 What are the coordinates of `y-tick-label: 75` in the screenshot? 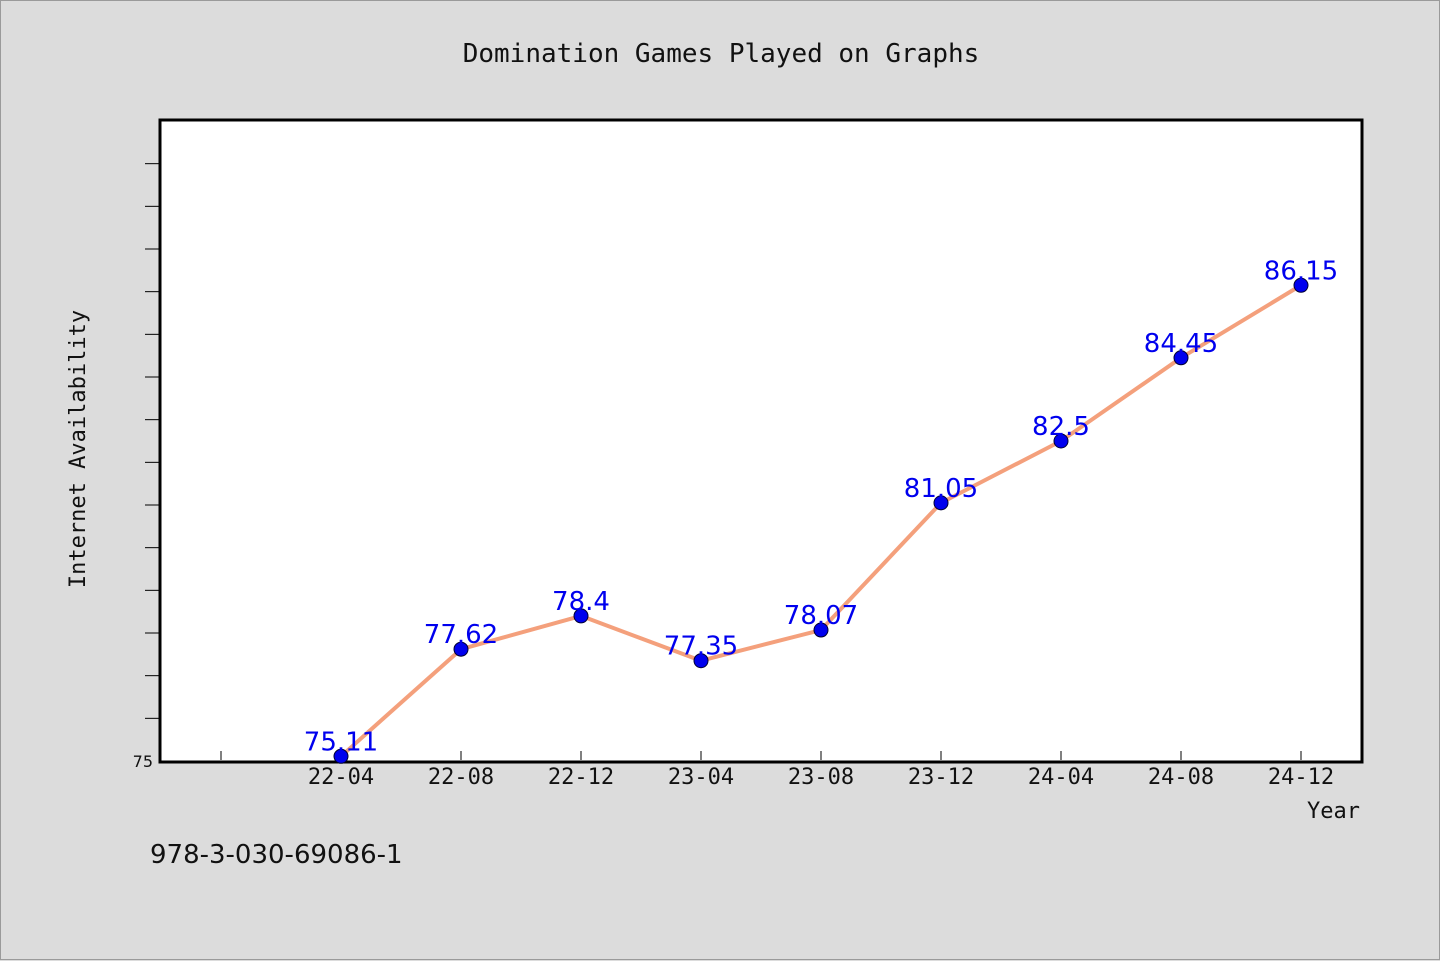 It's located at (143, 761).